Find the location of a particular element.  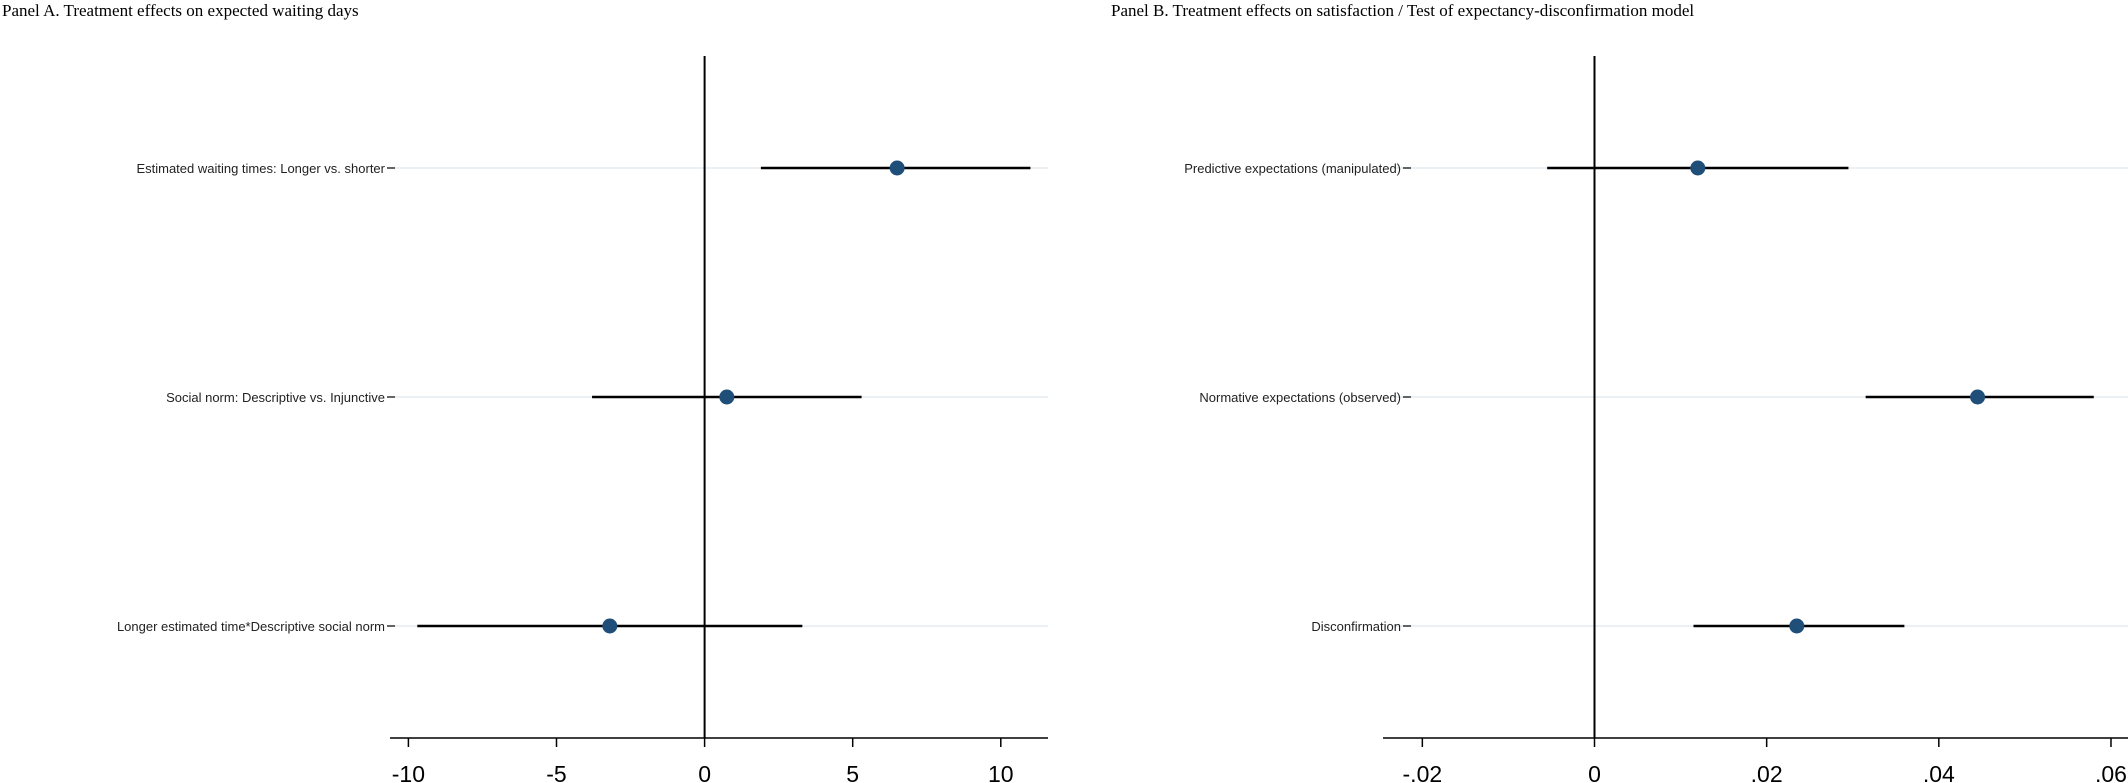

panel-b-category-label-2: Disconfirmation is located at coordinates (1356, 626).